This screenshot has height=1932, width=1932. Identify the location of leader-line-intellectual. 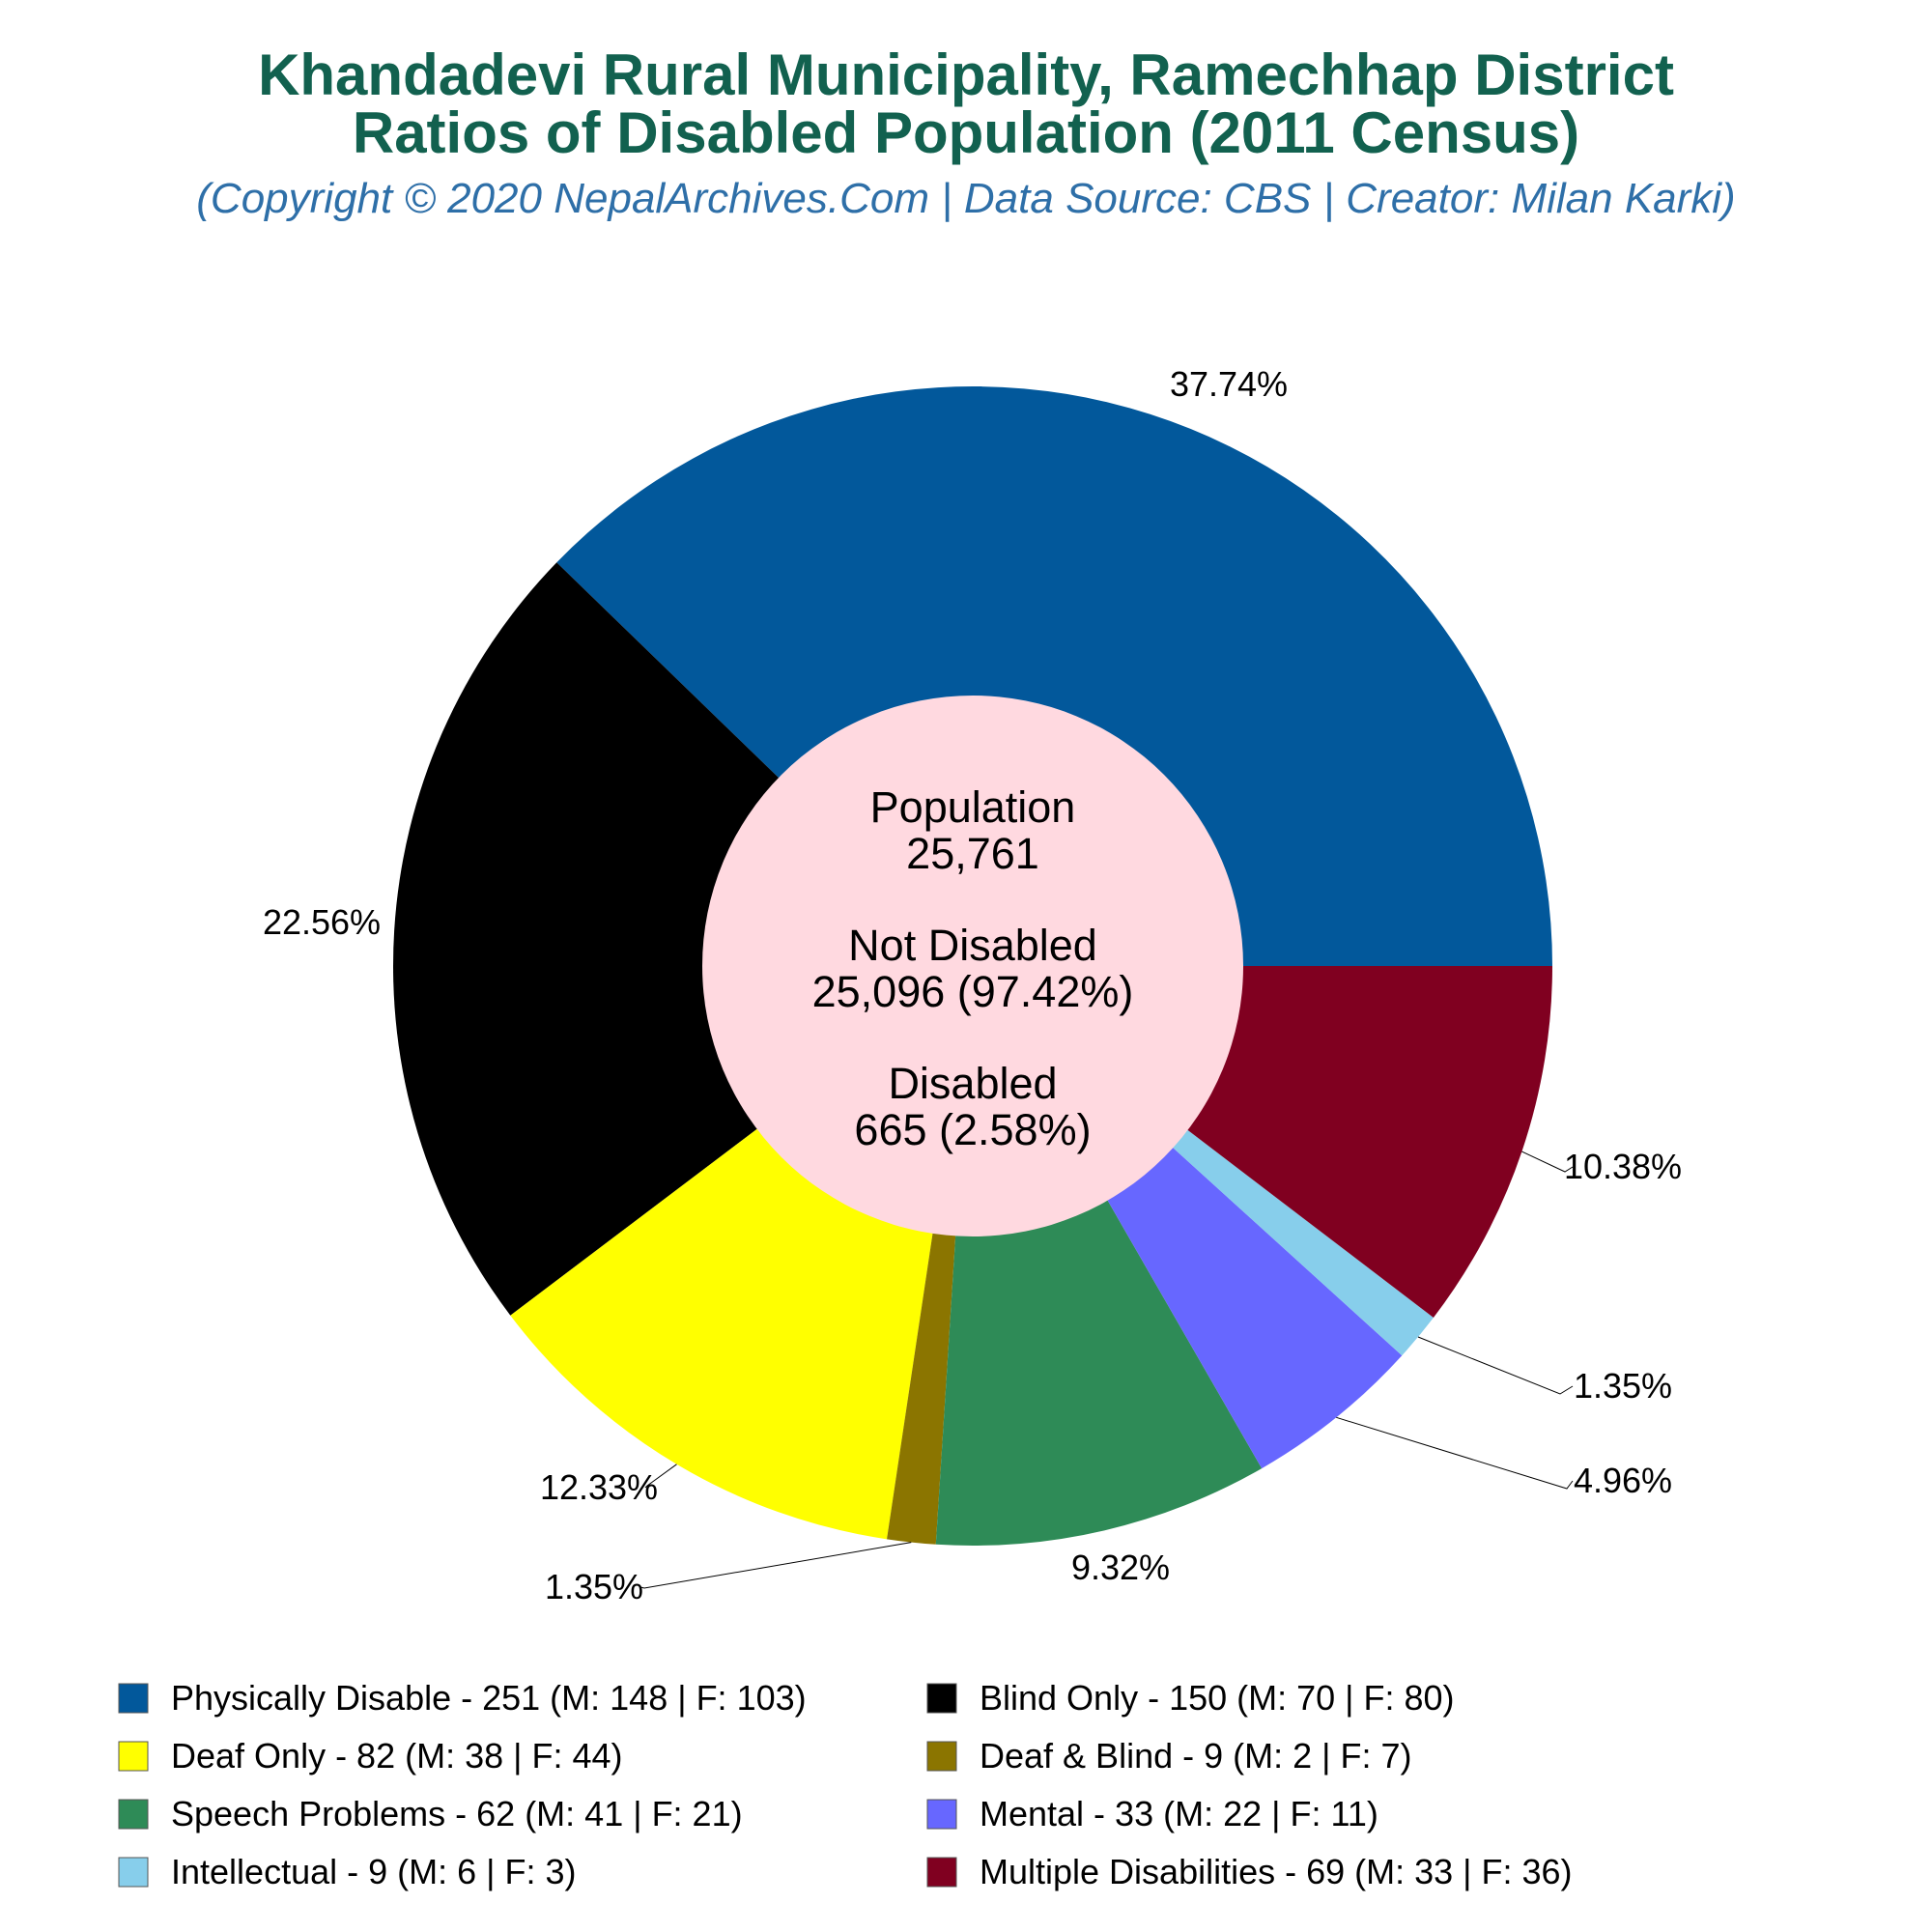
(1495, 1365).